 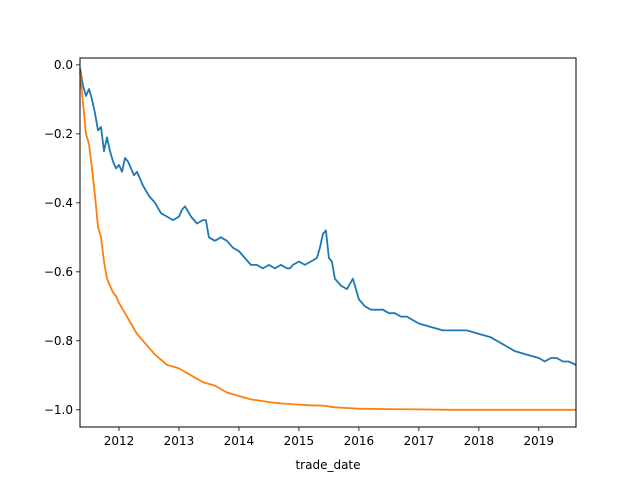 What do you see at coordinates (479, 441) in the screenshot?
I see `x-tick-label: 2018` at bounding box center [479, 441].